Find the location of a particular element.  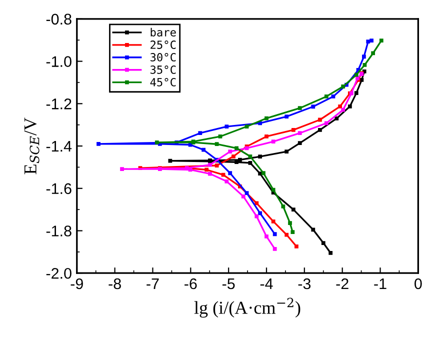

legend-label: bare is located at coordinates (163, 32).